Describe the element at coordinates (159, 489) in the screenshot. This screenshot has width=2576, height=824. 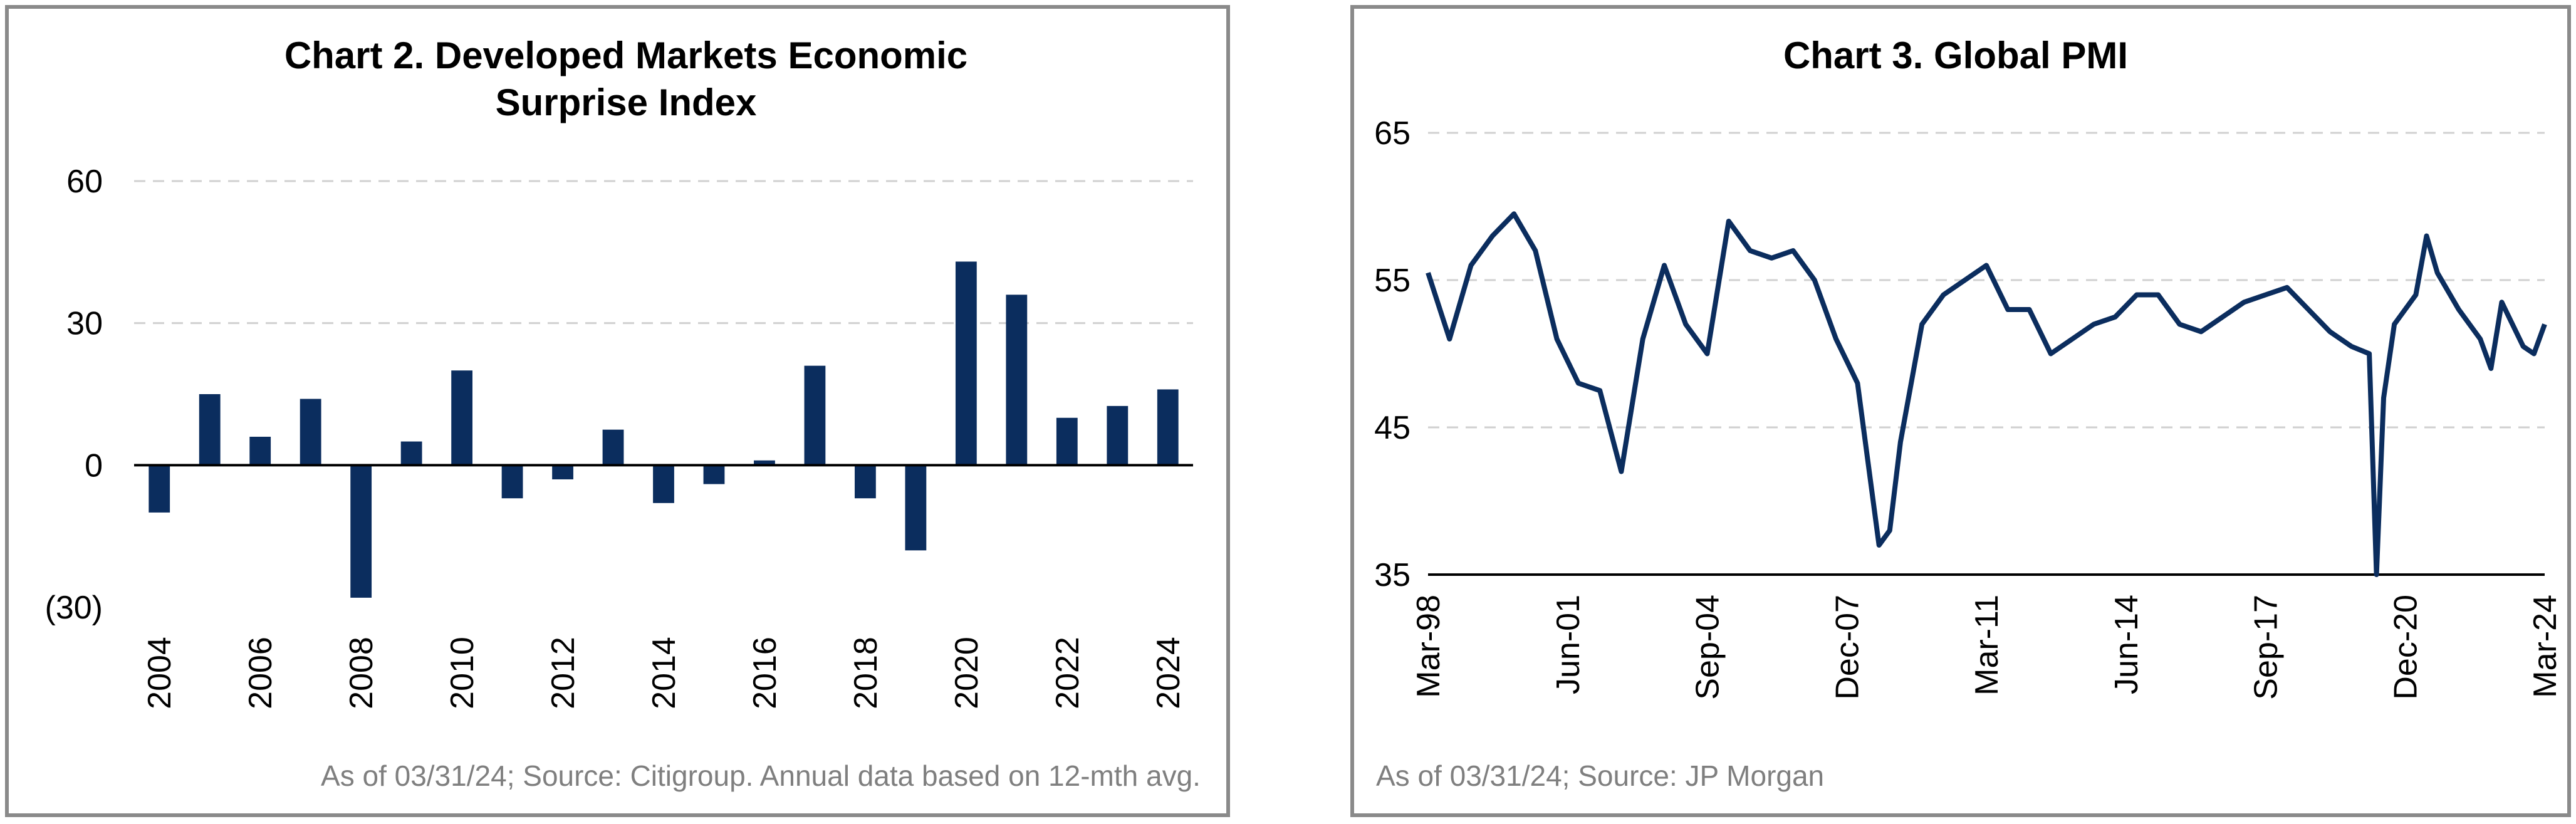
I see `chart-2-bar-2004` at that location.